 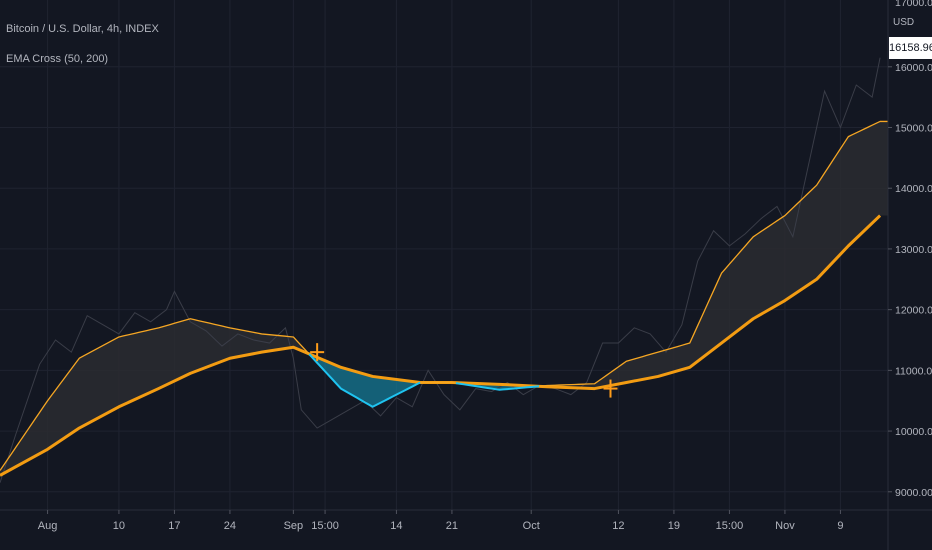 I want to click on time-tick-label: Oct, so click(x=531, y=526).